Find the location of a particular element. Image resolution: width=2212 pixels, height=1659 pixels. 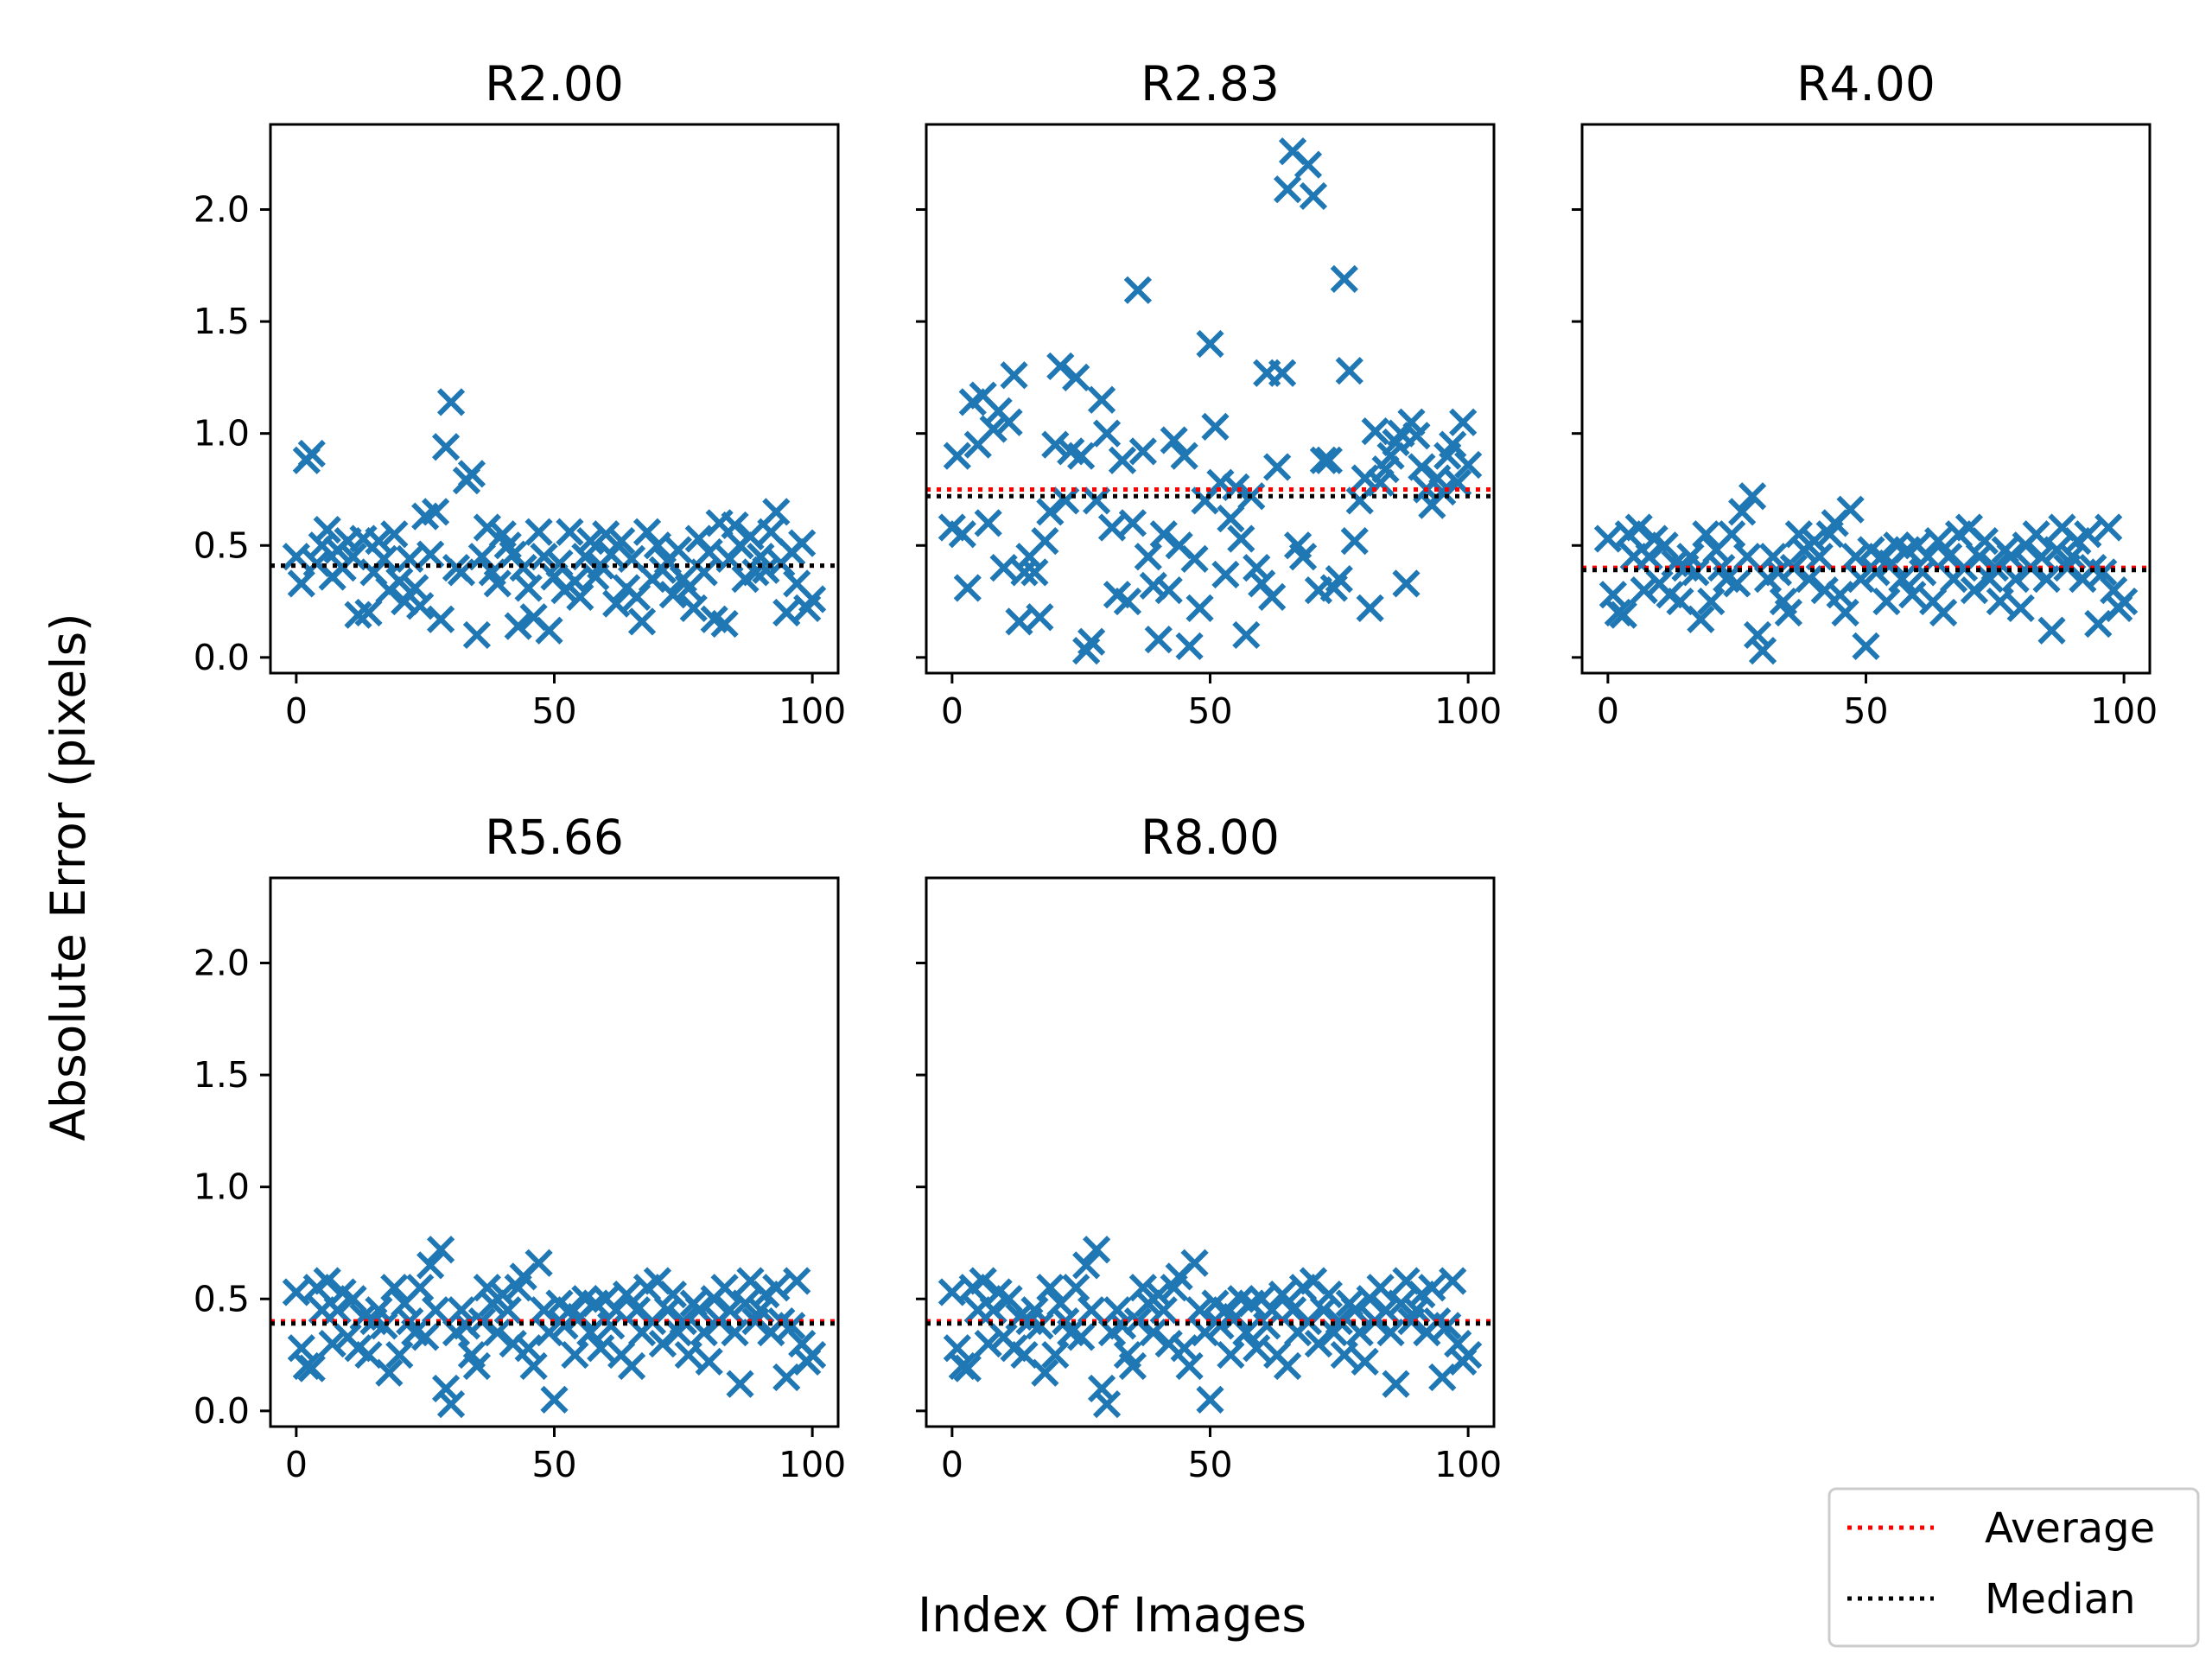

panel-title: R8.00 is located at coordinates (1210, 837).